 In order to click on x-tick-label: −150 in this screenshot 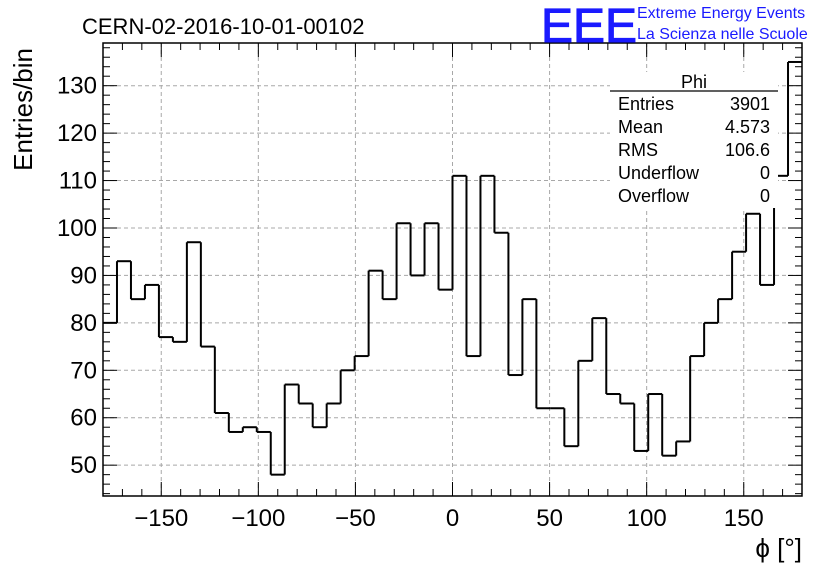, I will do `click(161, 518)`.